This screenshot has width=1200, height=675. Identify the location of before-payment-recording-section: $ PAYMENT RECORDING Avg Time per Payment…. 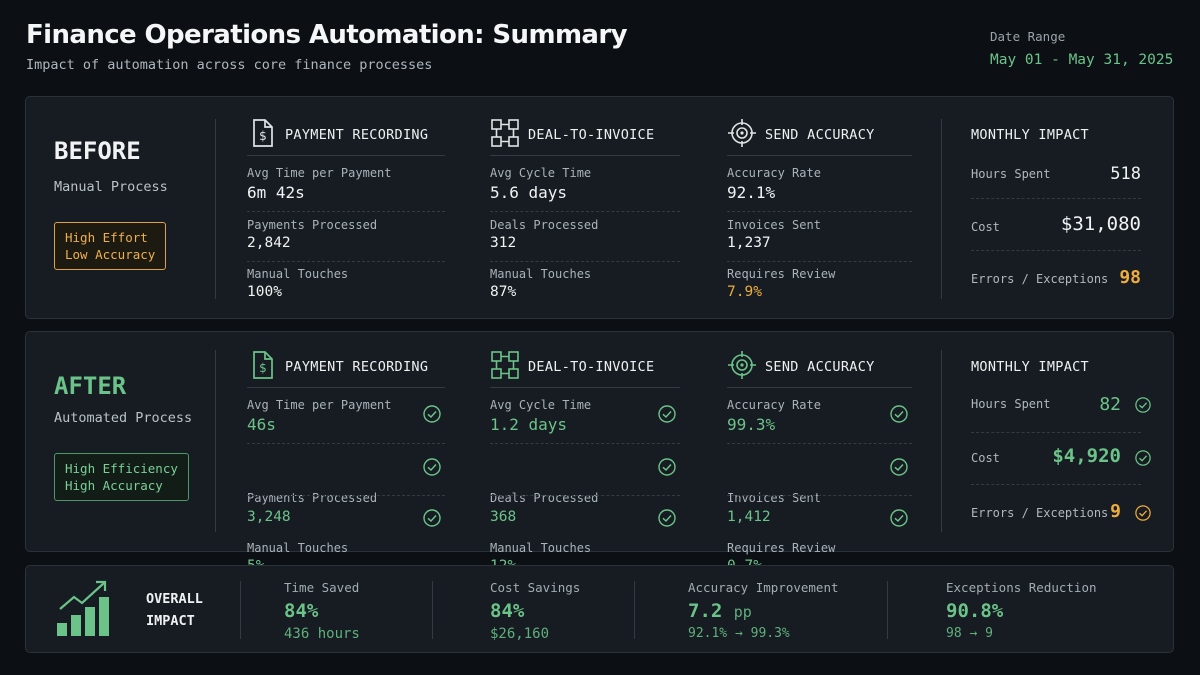
(346, 209).